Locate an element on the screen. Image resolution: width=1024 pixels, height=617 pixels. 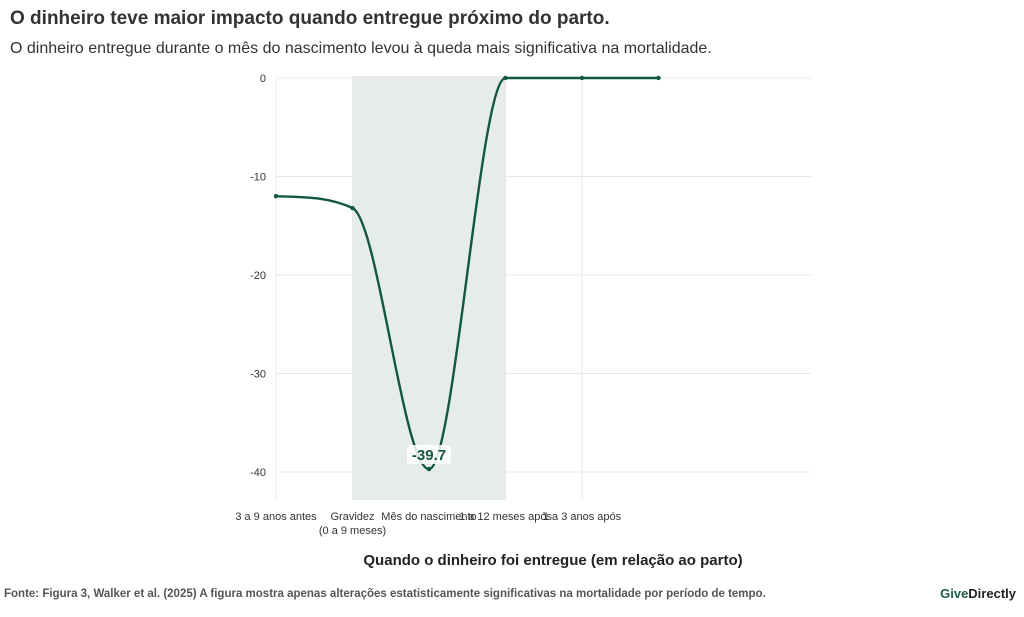
y-tick-label: -30 is located at coordinates (258, 375).